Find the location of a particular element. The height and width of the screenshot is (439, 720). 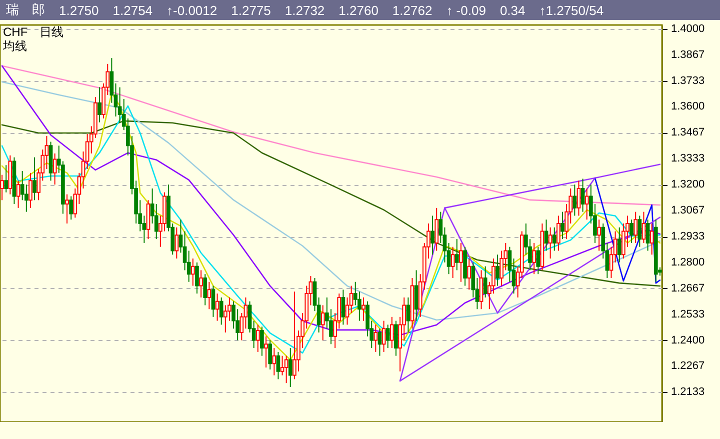

text: 均线 is located at coordinates (15, 46).